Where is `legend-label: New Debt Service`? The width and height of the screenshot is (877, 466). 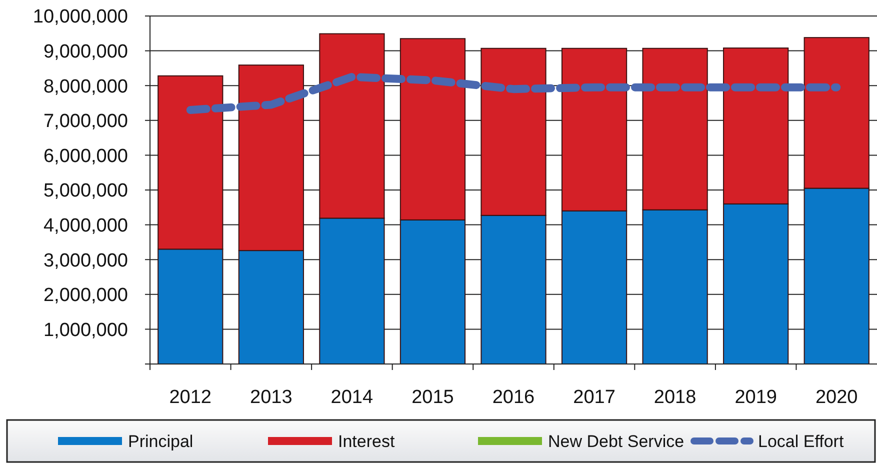 legend-label: New Debt Service is located at coordinates (616, 441).